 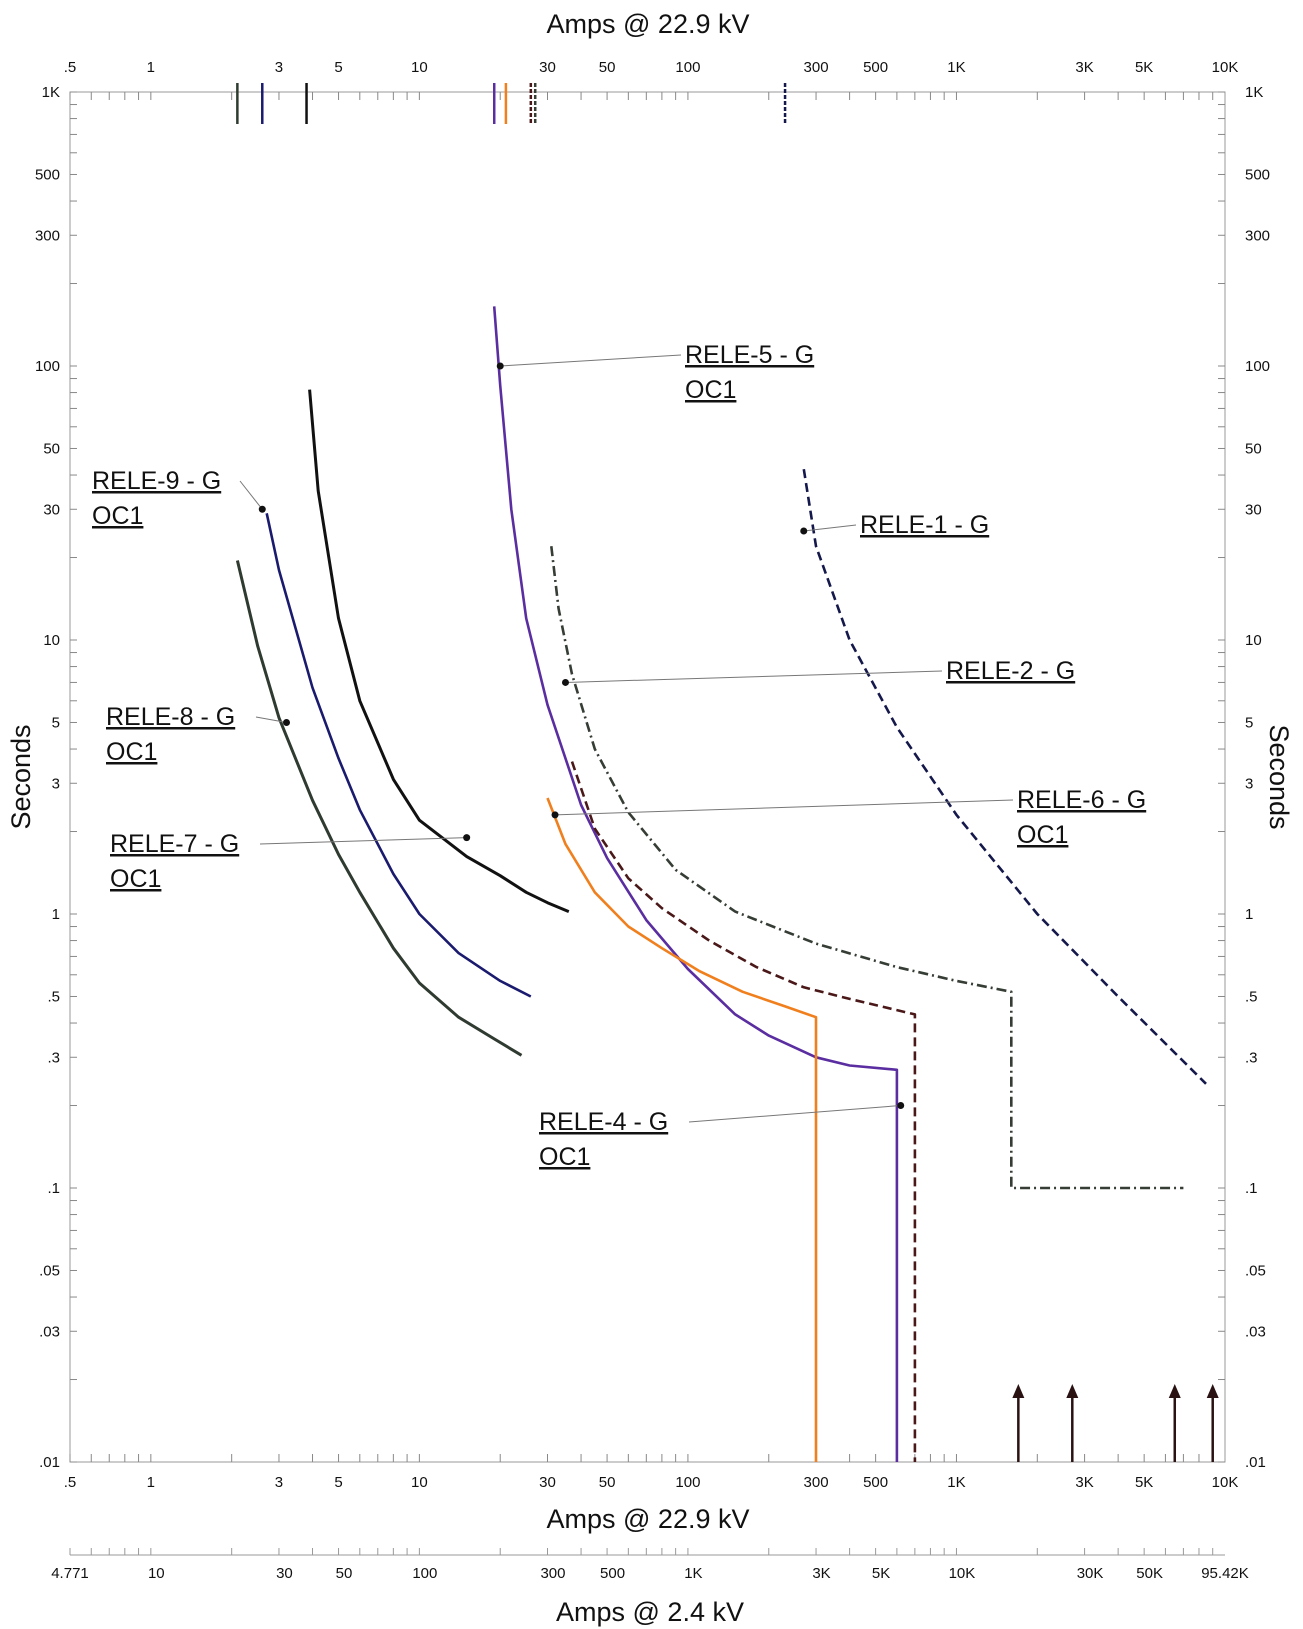 What do you see at coordinates (547, 67) in the screenshot?
I see `x-tick-label-top: 30` at bounding box center [547, 67].